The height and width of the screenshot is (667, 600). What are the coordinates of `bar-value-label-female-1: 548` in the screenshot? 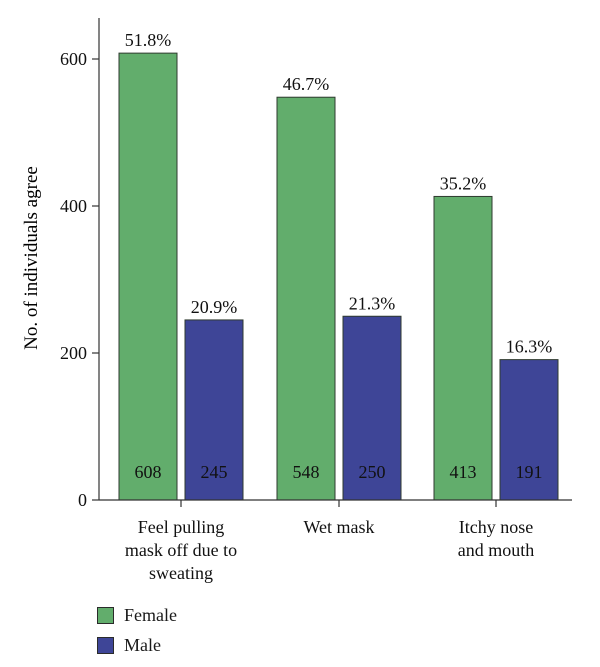 It's located at (306, 472).